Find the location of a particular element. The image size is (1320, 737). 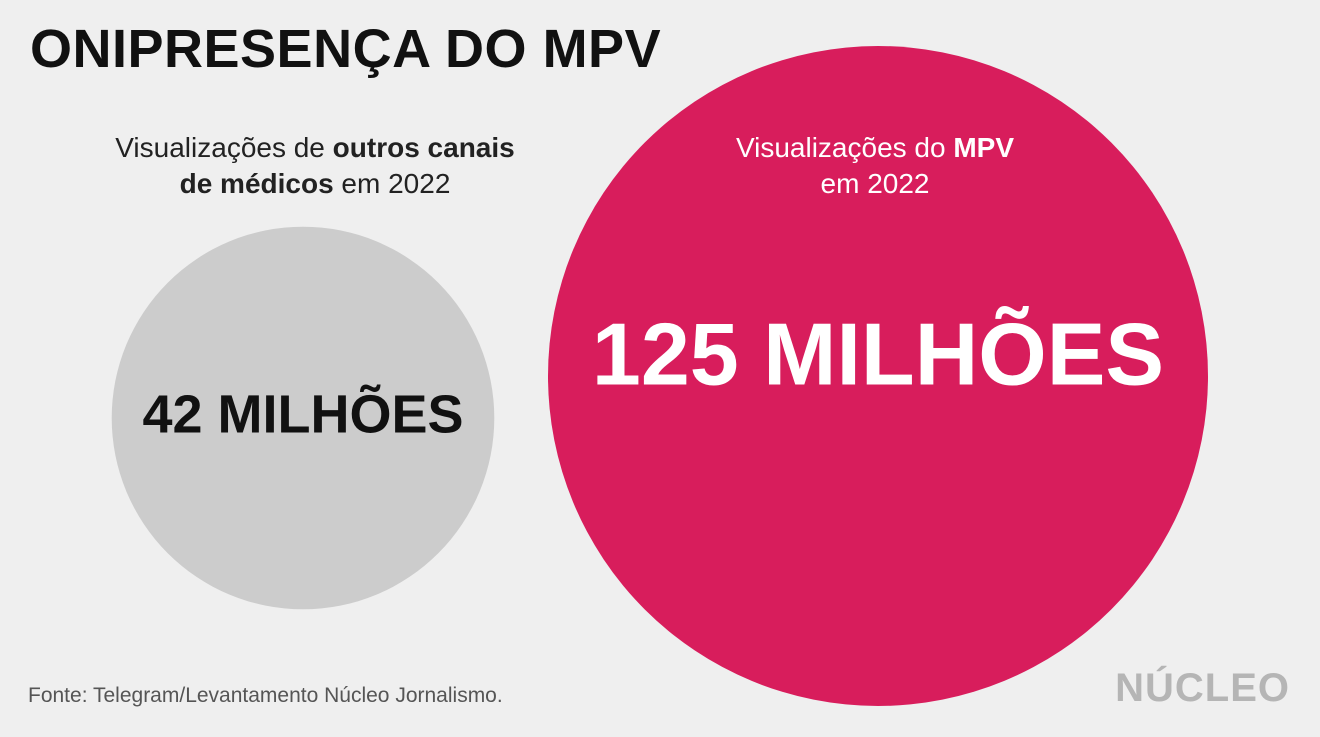

value-label-other-channels: 42 MILHÕES is located at coordinates (302, 414).